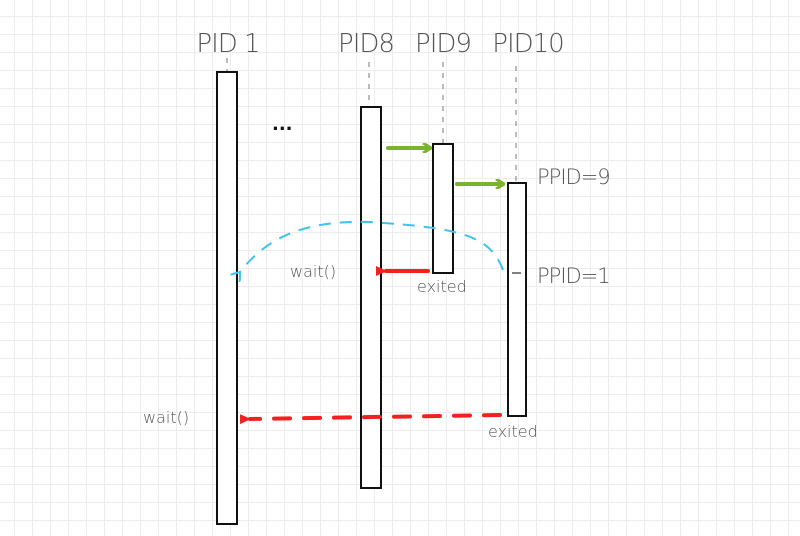 This screenshot has width=800, height=536. I want to click on activation-bar-pid9, so click(443, 208).